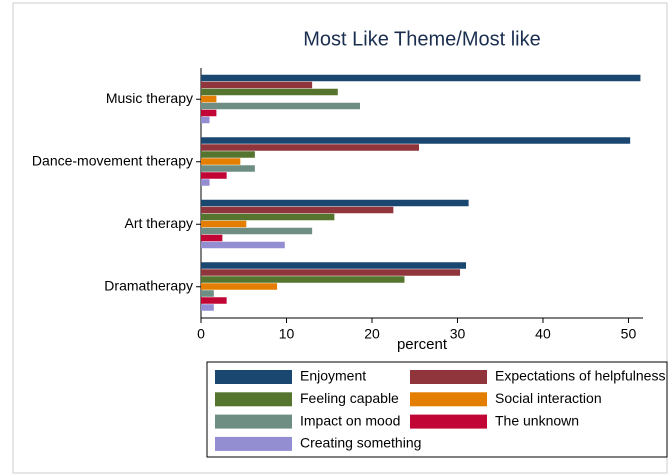  What do you see at coordinates (112, 160) in the screenshot?
I see `y-tick-label: Dance-movement therapy` at bounding box center [112, 160].